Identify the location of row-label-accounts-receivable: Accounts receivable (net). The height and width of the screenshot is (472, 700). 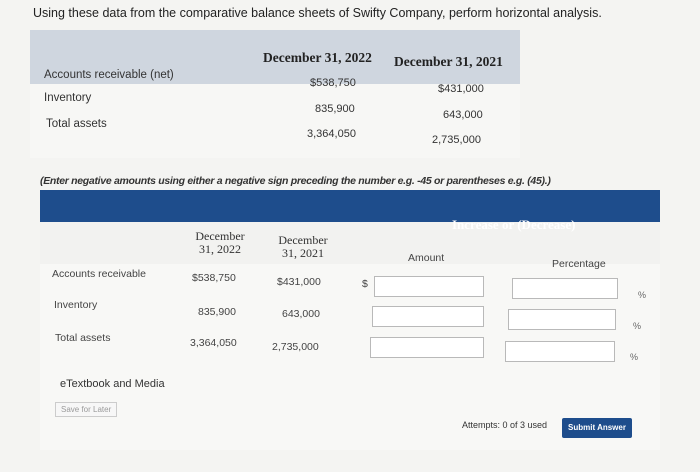
(109, 75).